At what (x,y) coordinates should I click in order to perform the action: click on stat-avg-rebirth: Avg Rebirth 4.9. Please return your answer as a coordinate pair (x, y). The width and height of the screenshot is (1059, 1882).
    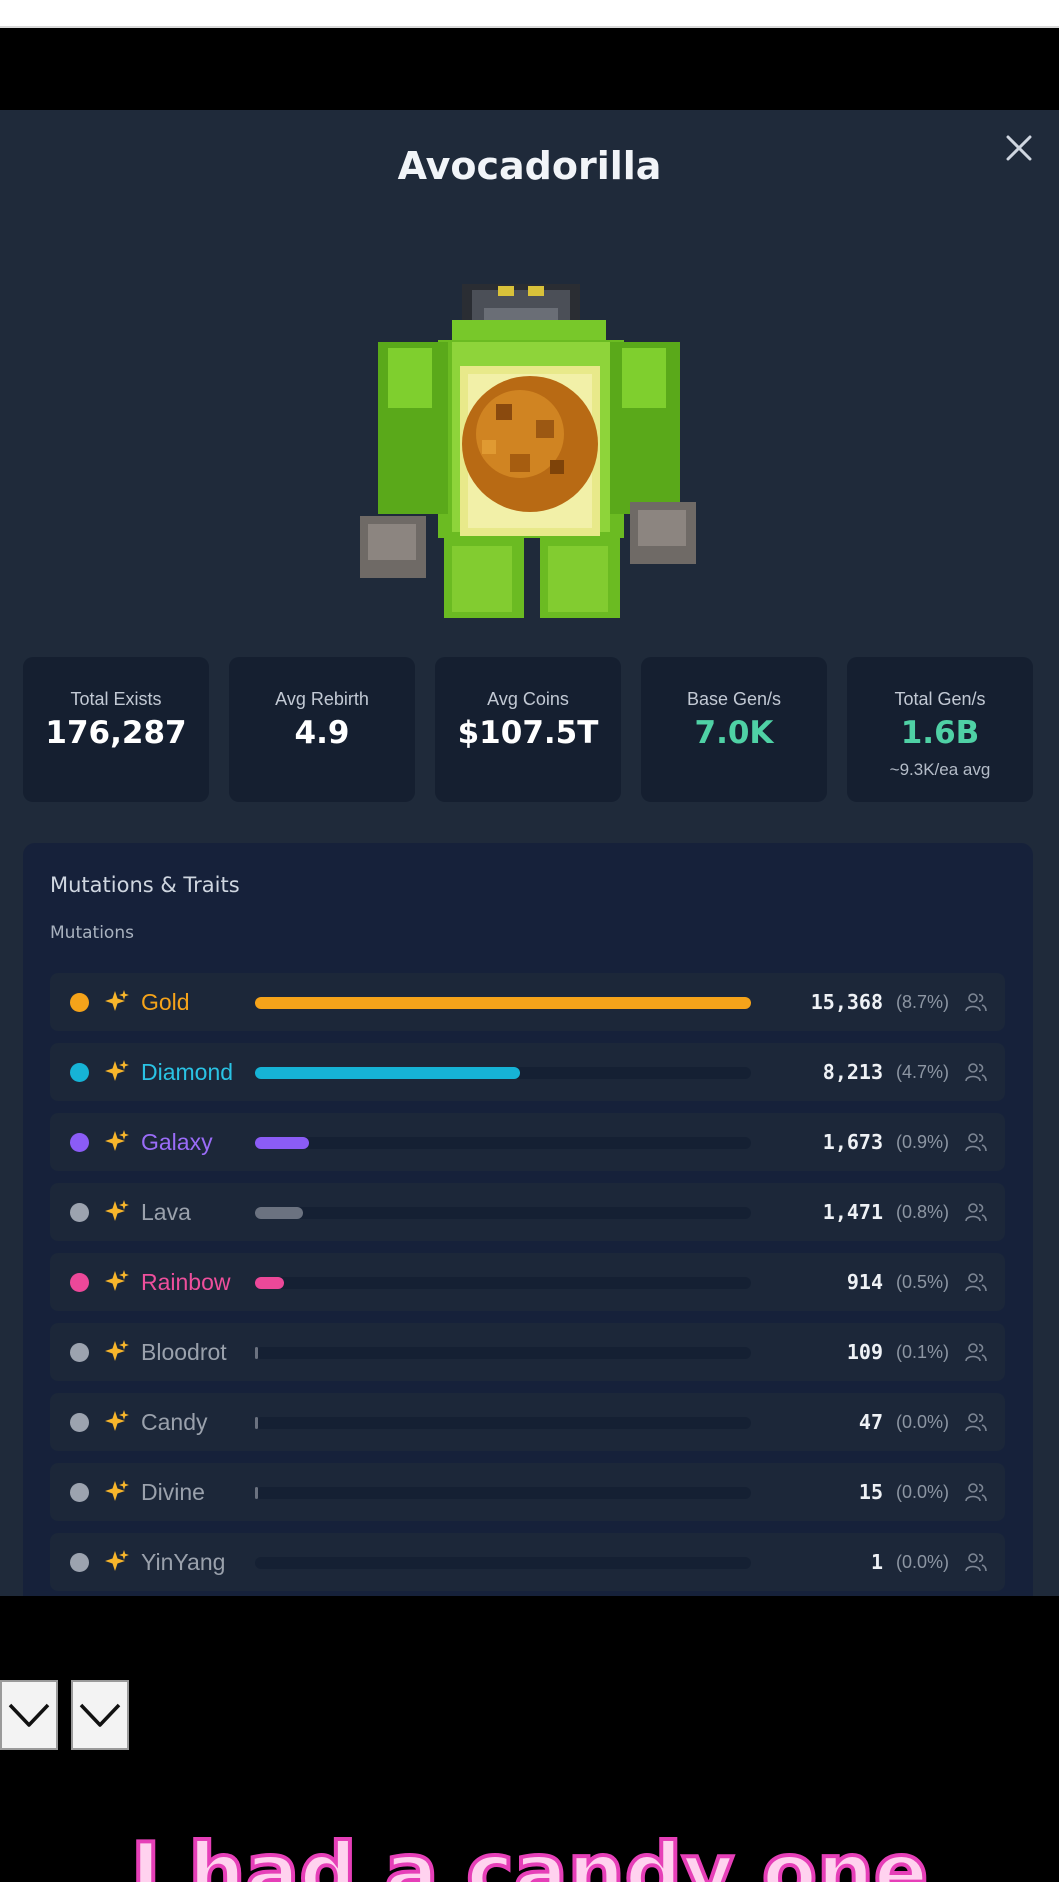
    Looking at the image, I should click on (322, 729).